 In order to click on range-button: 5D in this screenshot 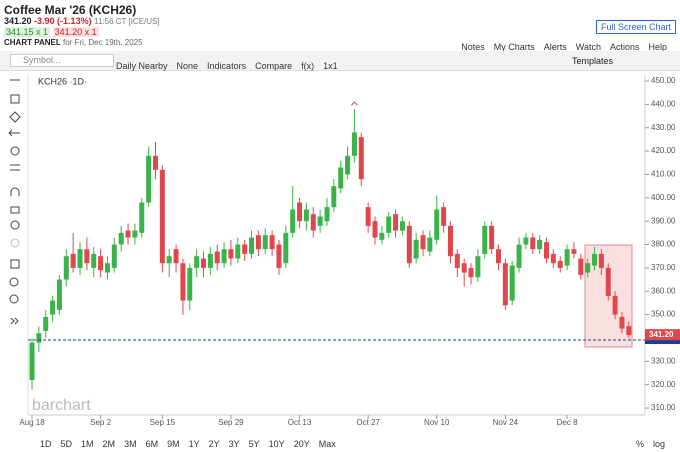, I will do `click(66, 444)`.